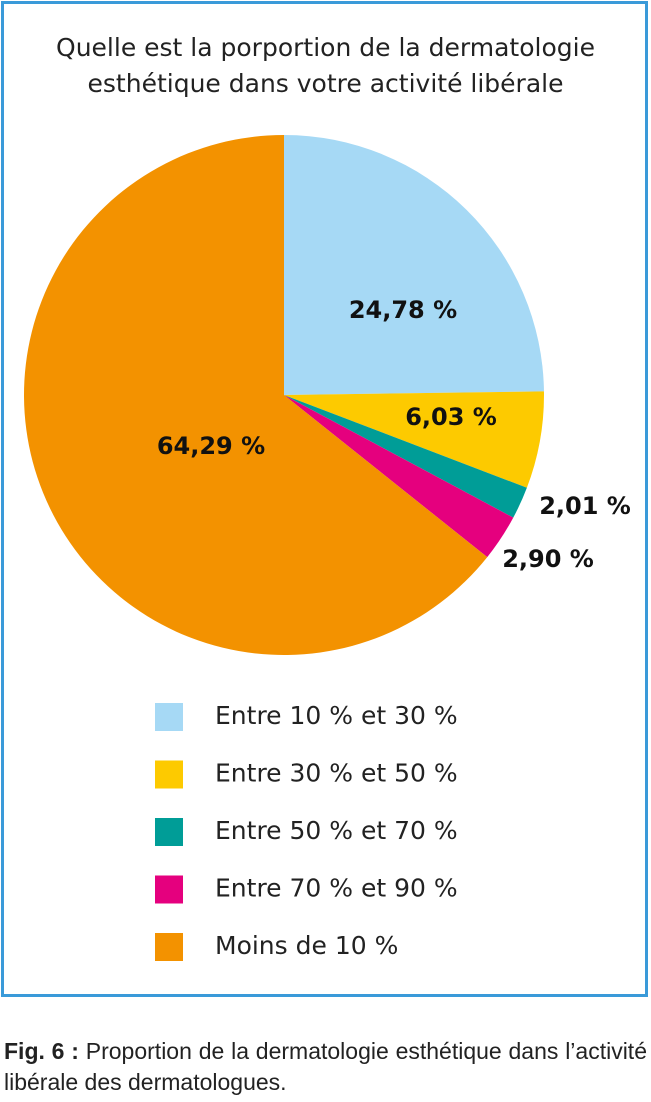 The height and width of the screenshot is (1102, 651). What do you see at coordinates (336, 888) in the screenshot?
I see `legend-label: Entre 70 % et 90 %` at bounding box center [336, 888].